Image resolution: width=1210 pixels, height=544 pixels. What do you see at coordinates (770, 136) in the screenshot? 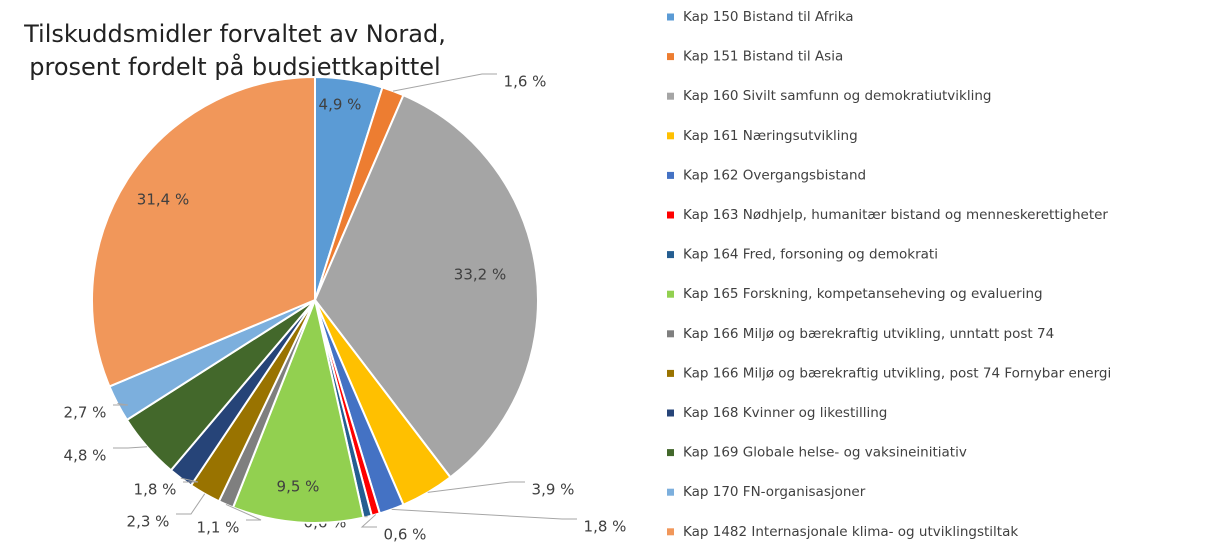
I see `legend-label: Kap 161 Næringsutvikling` at bounding box center [770, 136].